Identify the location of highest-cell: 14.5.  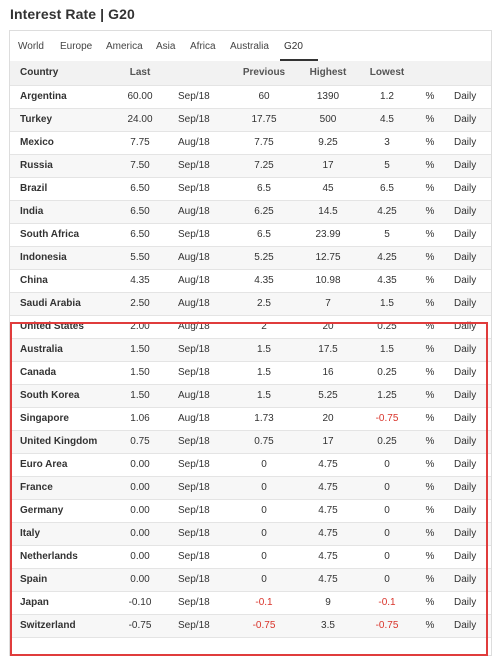
(328, 212).